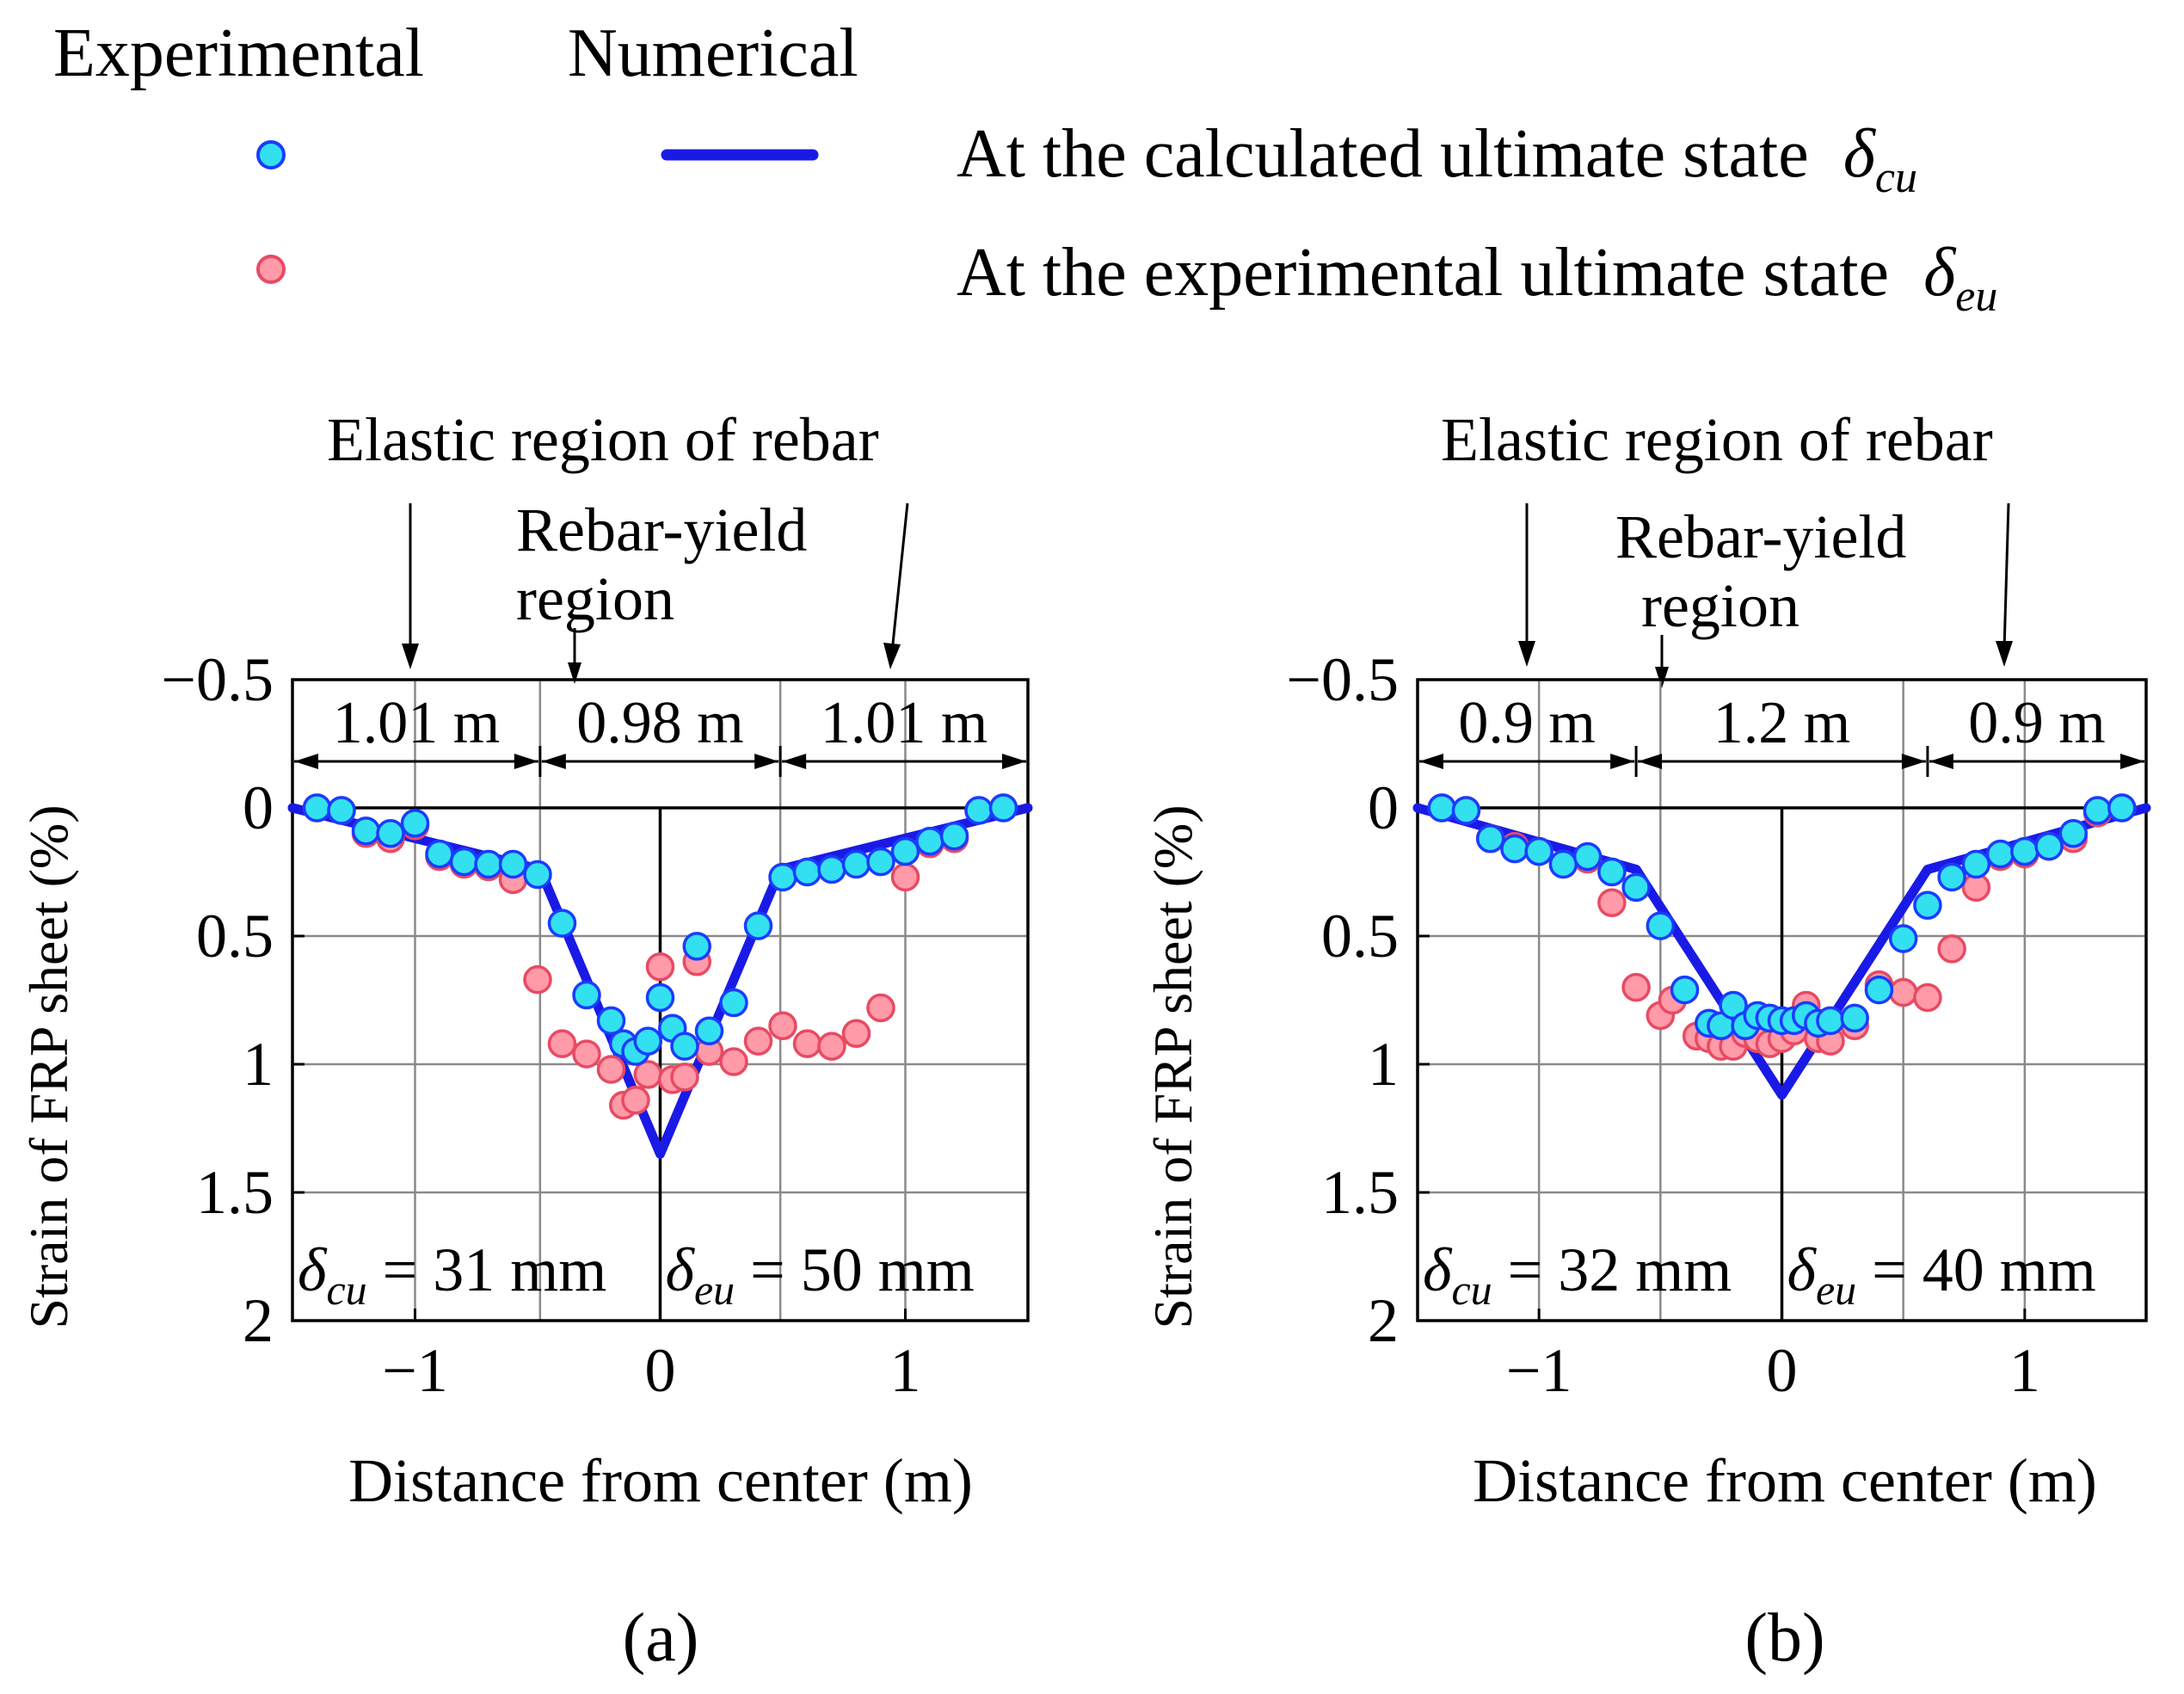 The width and height of the screenshot is (2184, 1694). What do you see at coordinates (1717, 440) in the screenshot?
I see `annotation-elastic-region: Elastic region of rebar` at bounding box center [1717, 440].